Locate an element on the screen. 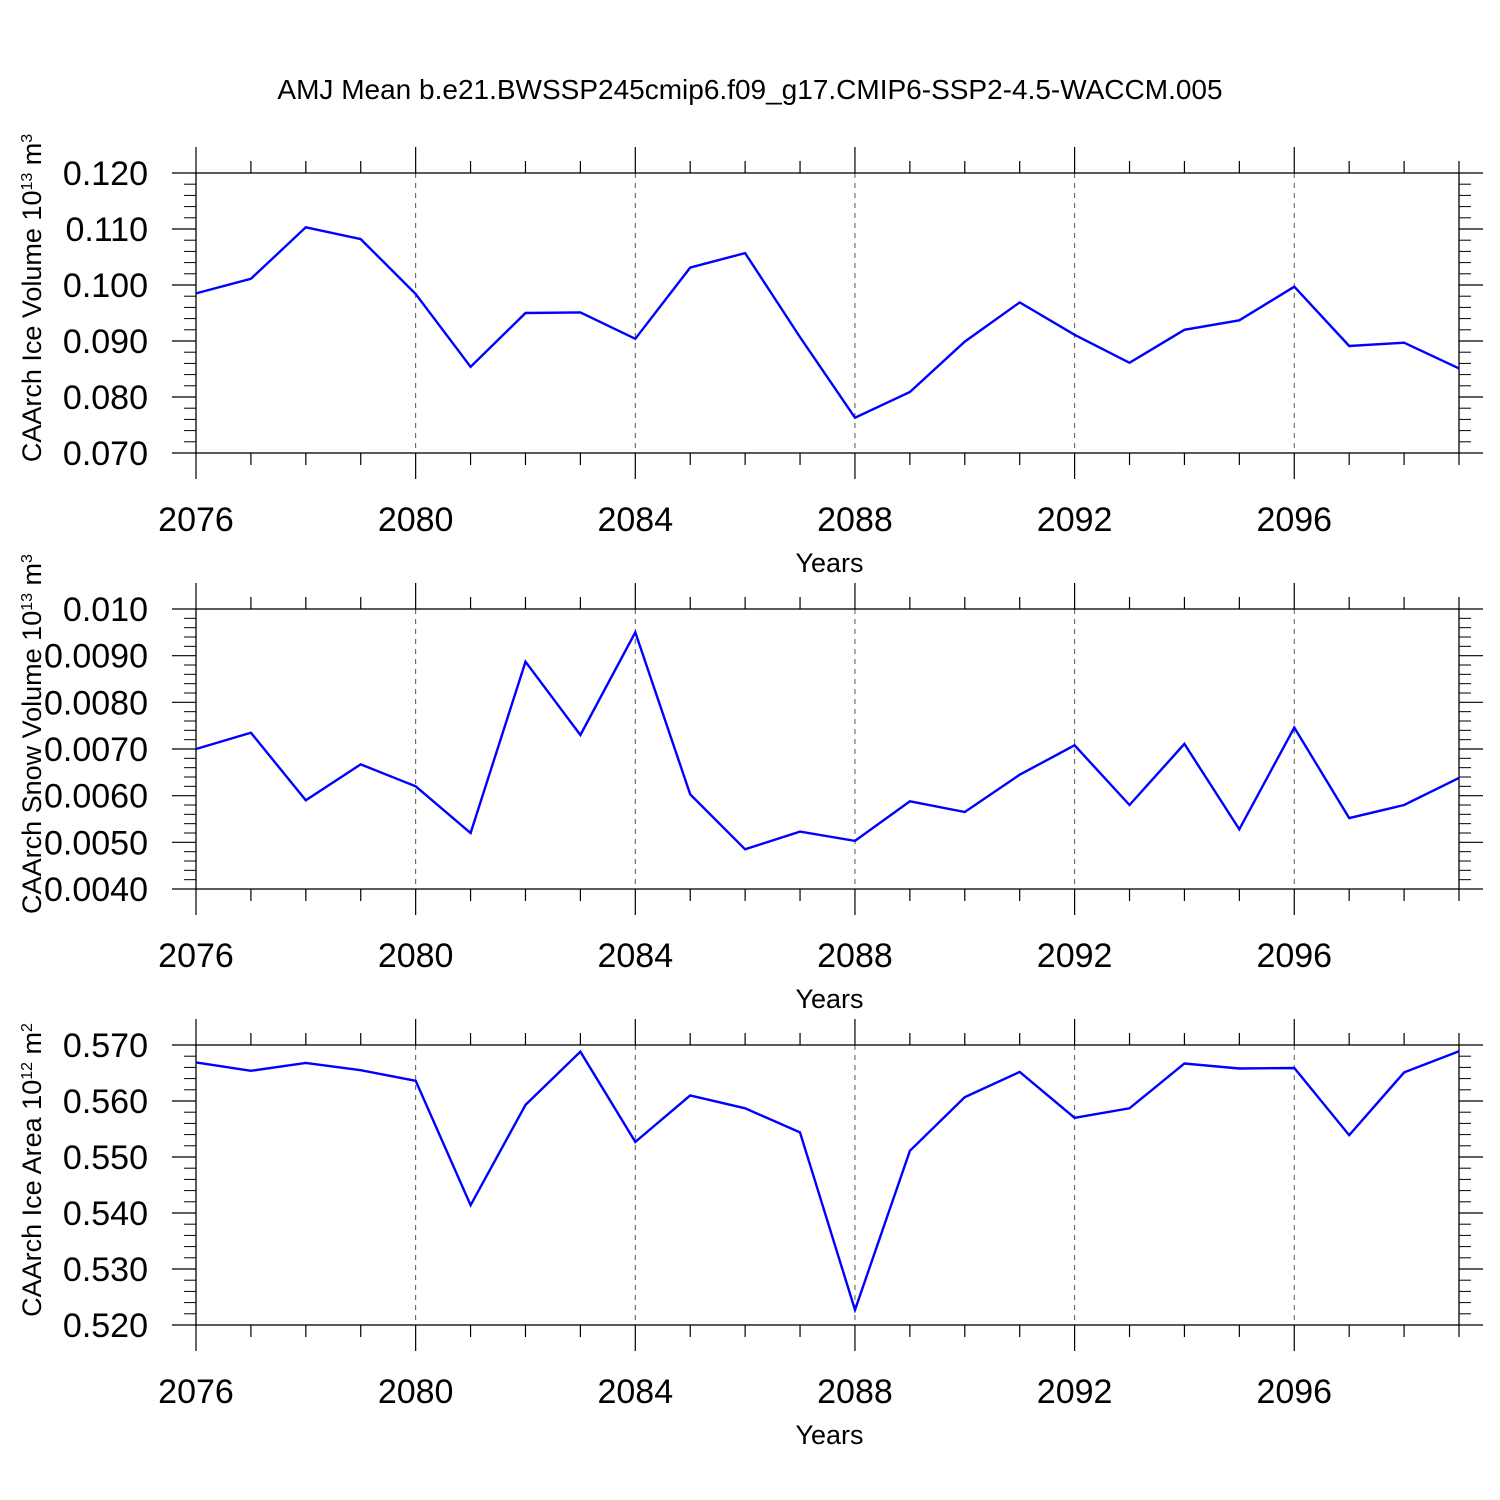 The width and height of the screenshot is (1500, 1500). y-tick-label: 0.080 is located at coordinates (105, 398).